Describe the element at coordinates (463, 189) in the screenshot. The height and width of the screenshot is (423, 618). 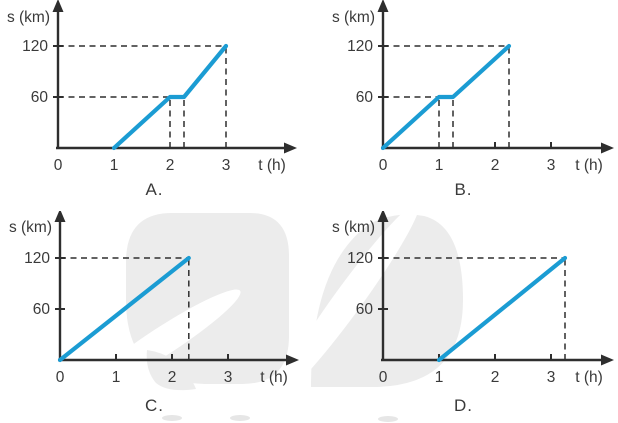
I see `chart-b-letter: B.` at that location.